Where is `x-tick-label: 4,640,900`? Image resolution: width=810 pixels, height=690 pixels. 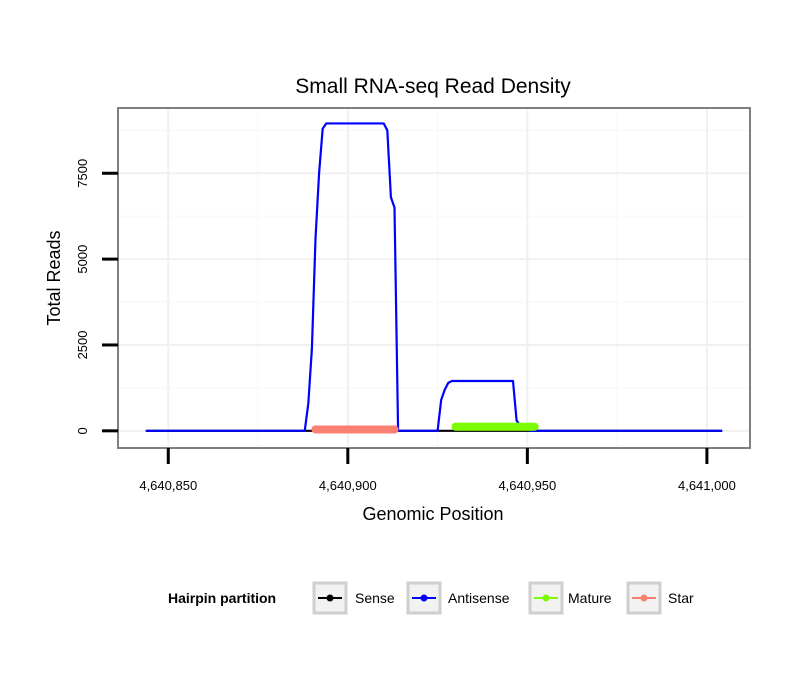
x-tick-label: 4,640,900 is located at coordinates (348, 485).